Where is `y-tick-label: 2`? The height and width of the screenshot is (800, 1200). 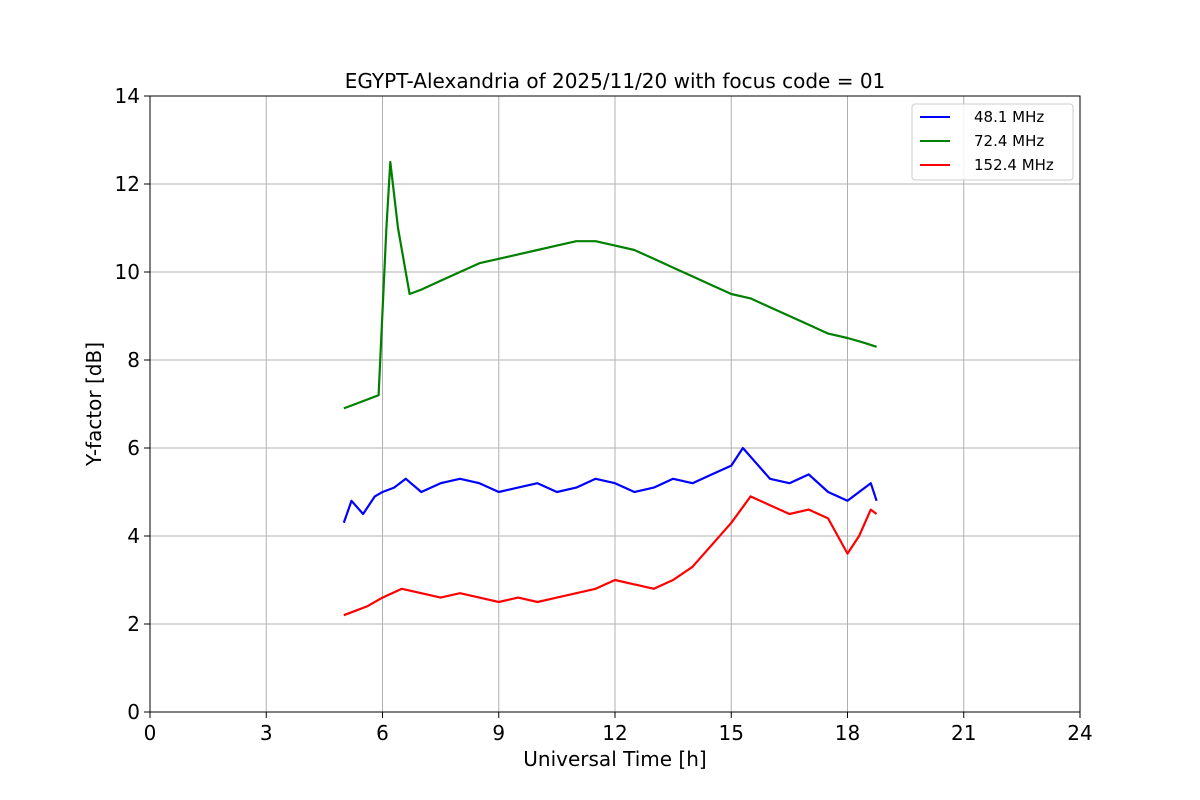 y-tick-label: 2 is located at coordinates (133, 624).